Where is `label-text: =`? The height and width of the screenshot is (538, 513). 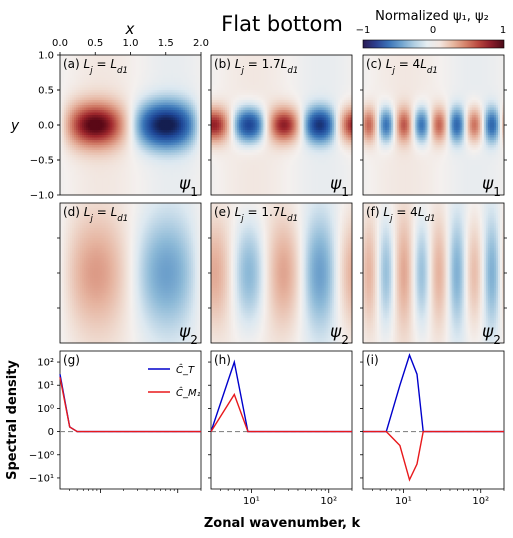
label-text: = is located at coordinates (102, 64).